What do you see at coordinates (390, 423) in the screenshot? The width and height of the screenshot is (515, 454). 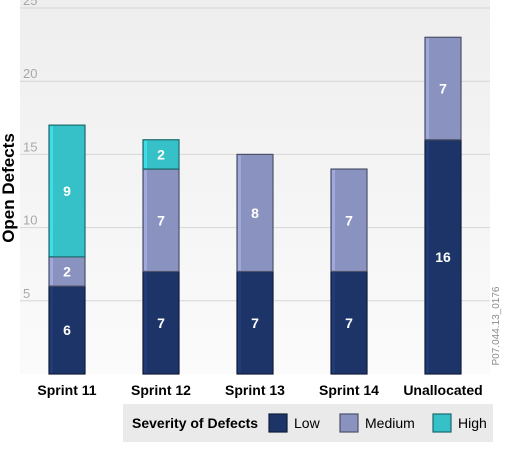 I see `legend-label: Medium` at bounding box center [390, 423].